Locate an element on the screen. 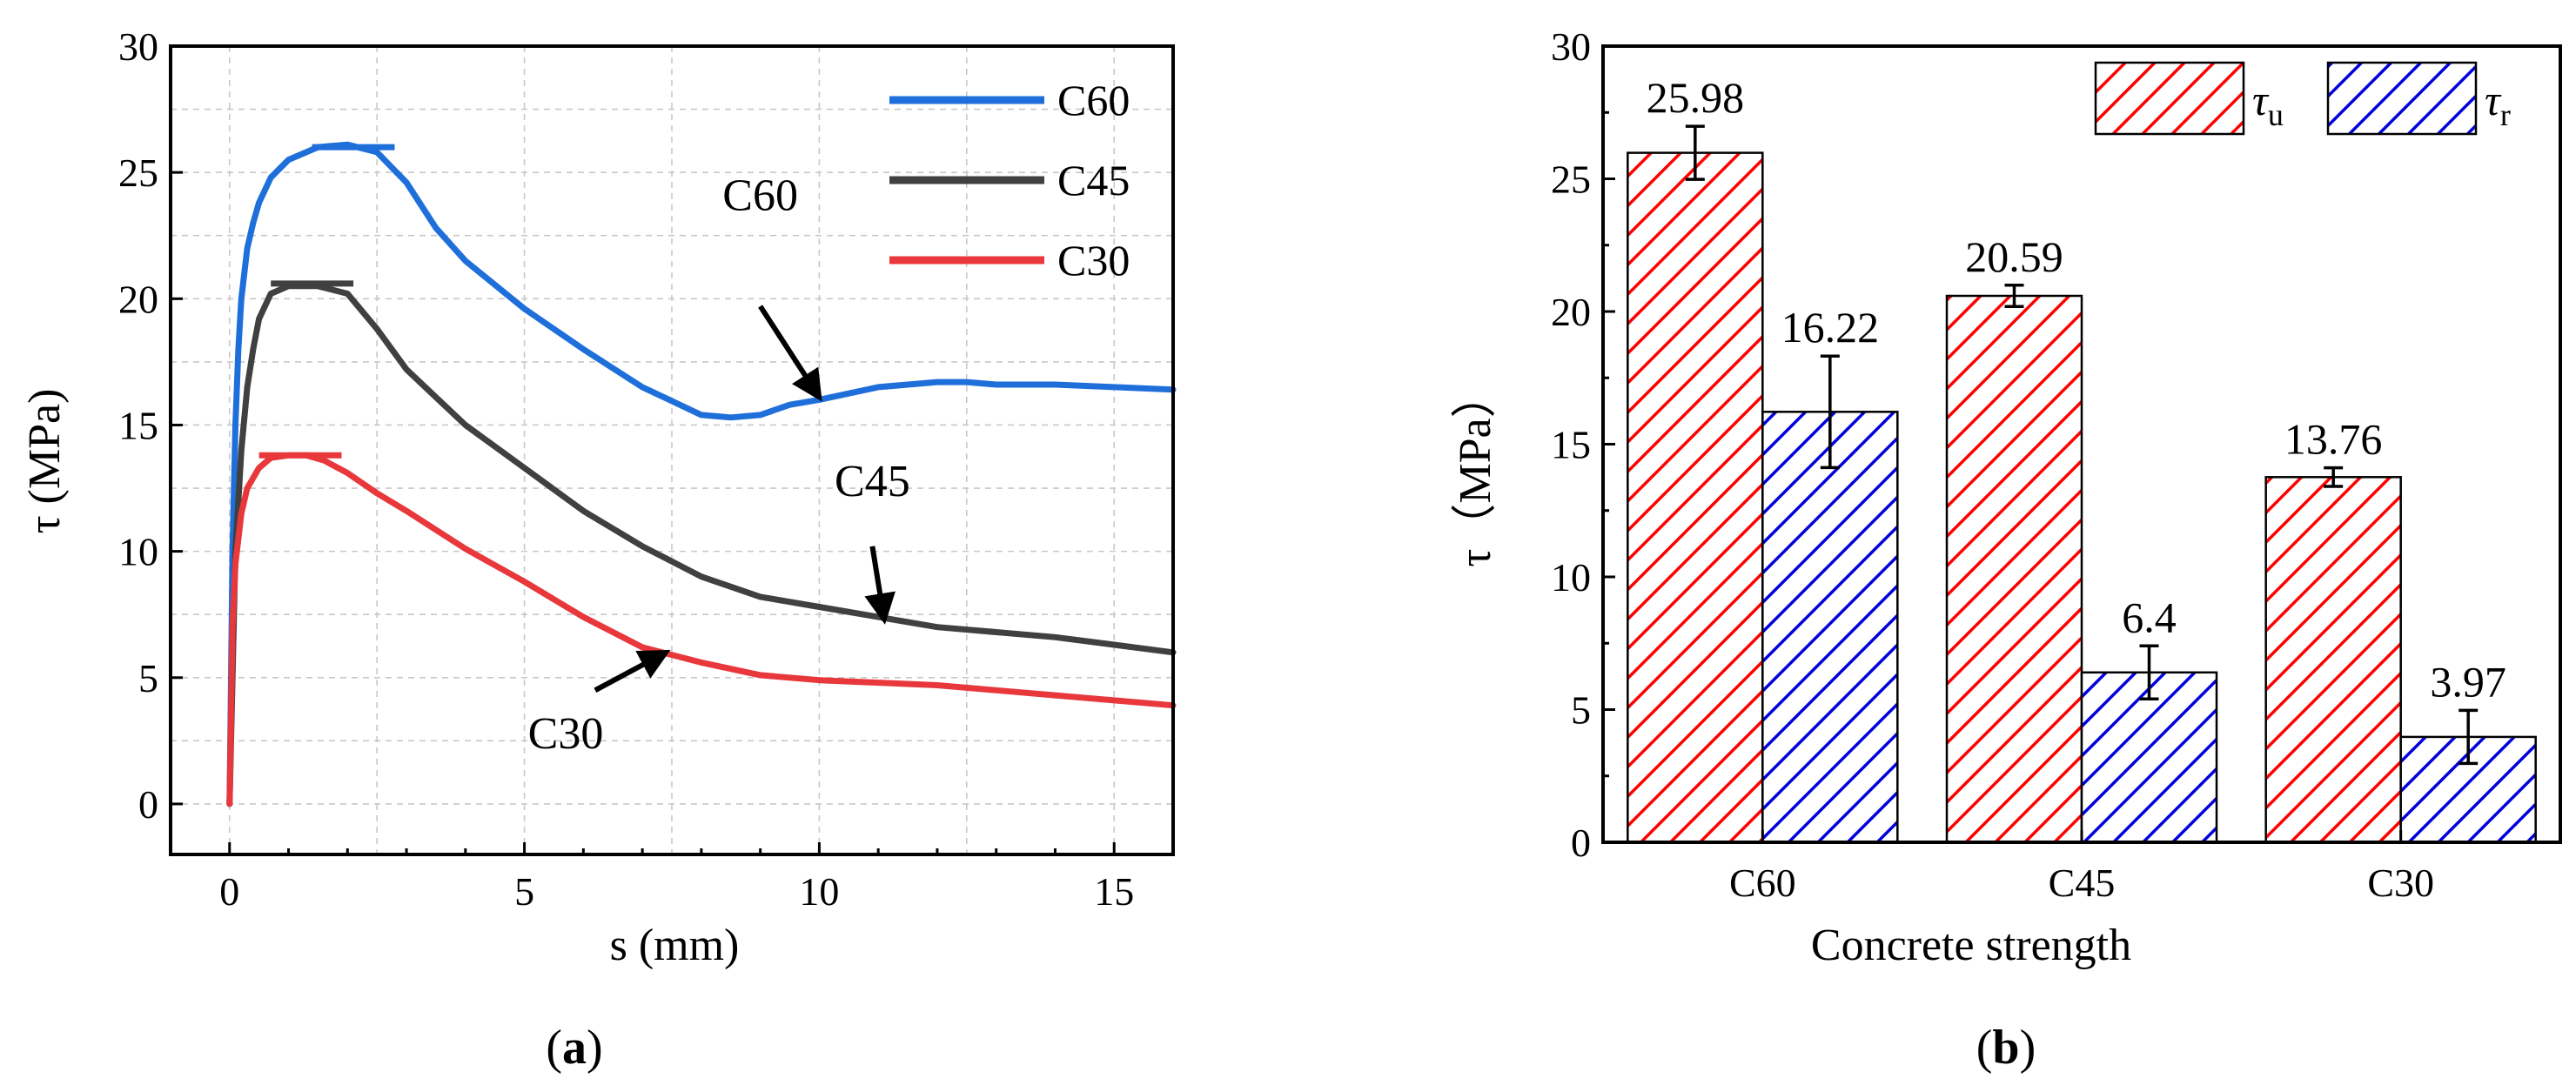  a-peak-markers is located at coordinates (326, 301).